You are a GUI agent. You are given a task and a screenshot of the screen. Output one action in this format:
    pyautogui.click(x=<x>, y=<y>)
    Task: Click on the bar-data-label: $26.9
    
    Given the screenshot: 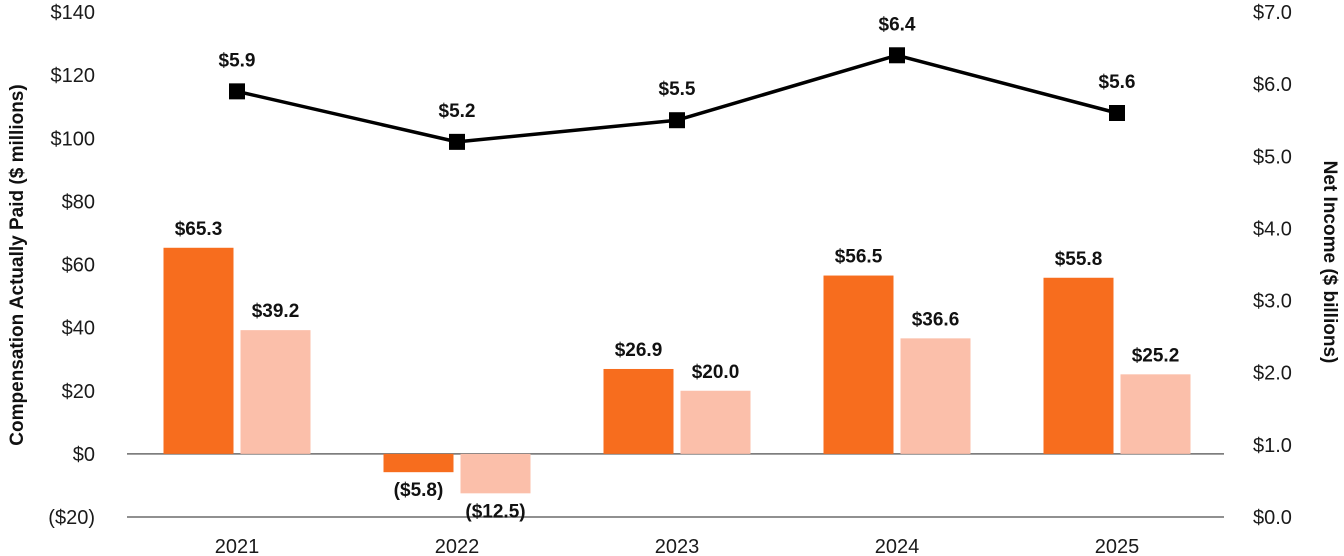 What is the action you would take?
    pyautogui.click(x=639, y=350)
    